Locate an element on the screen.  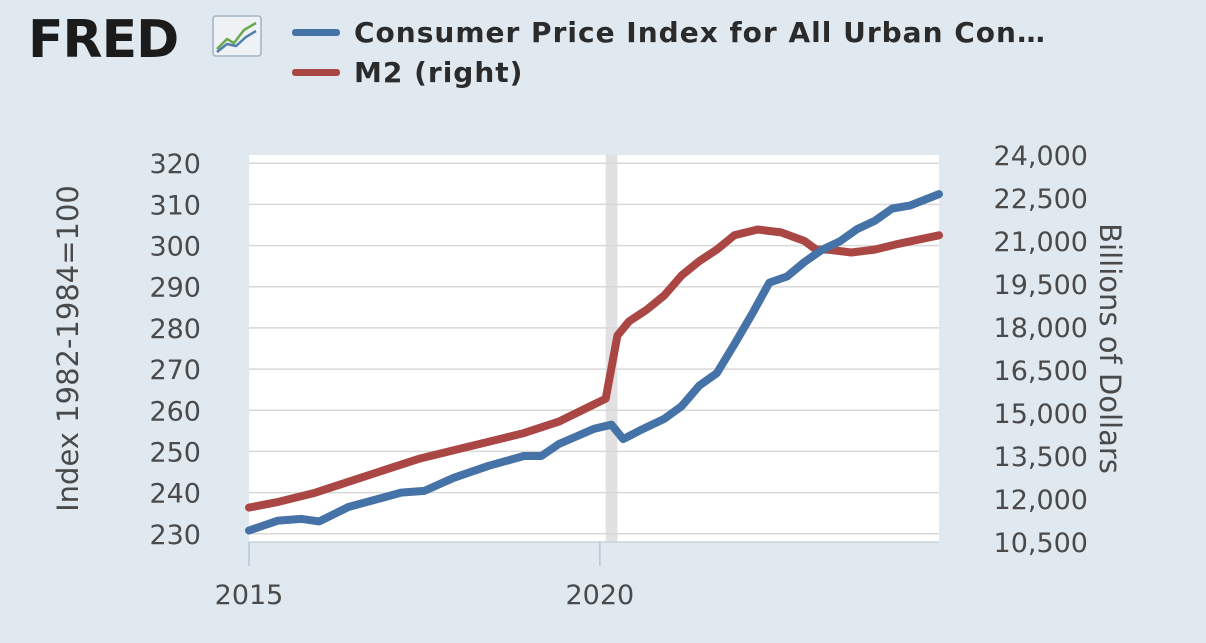
y-right-tick-label: 15,000 is located at coordinates (1041, 414).